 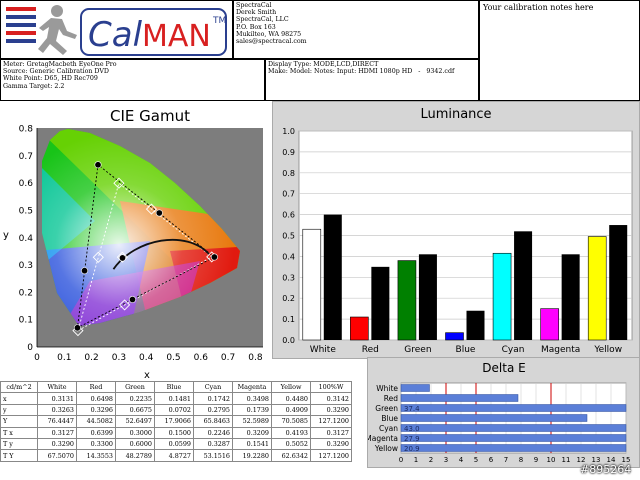 I want to click on table-cell: 0.3131, so click(x=57, y=398).